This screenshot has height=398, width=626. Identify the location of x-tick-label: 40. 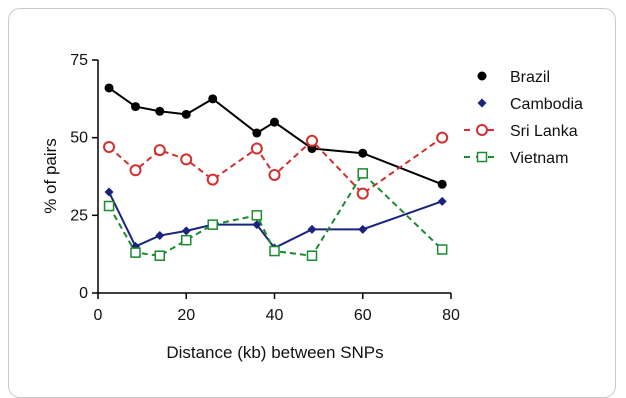
(275, 315).